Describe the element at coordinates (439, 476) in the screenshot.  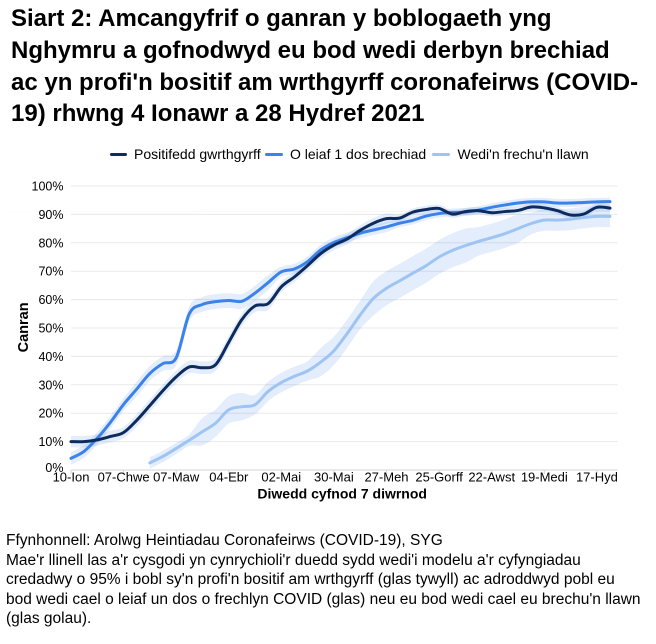
I see `svg-text: 25-Gorff` at that location.